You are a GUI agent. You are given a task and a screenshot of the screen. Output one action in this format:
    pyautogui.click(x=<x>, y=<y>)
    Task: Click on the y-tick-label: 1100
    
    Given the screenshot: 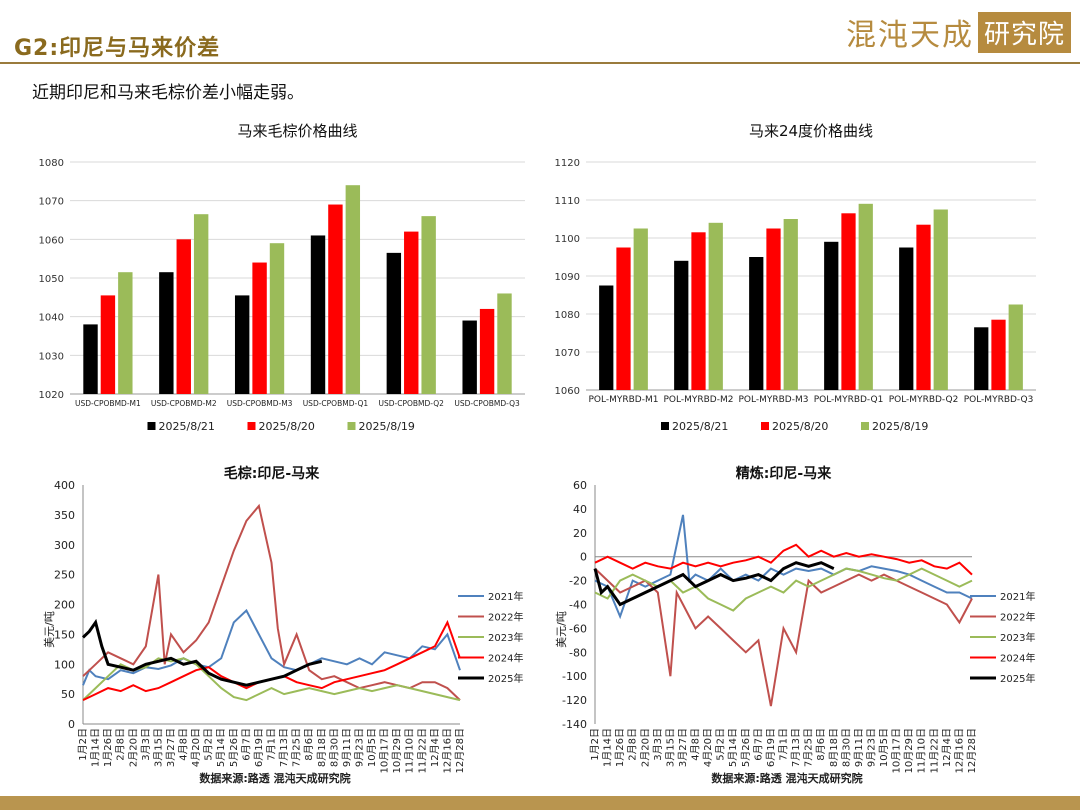 What is the action you would take?
    pyautogui.click(x=567, y=239)
    